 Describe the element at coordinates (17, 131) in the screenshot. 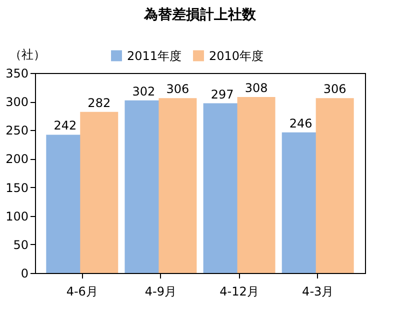

I see `y-tick-label: 250` at that location.